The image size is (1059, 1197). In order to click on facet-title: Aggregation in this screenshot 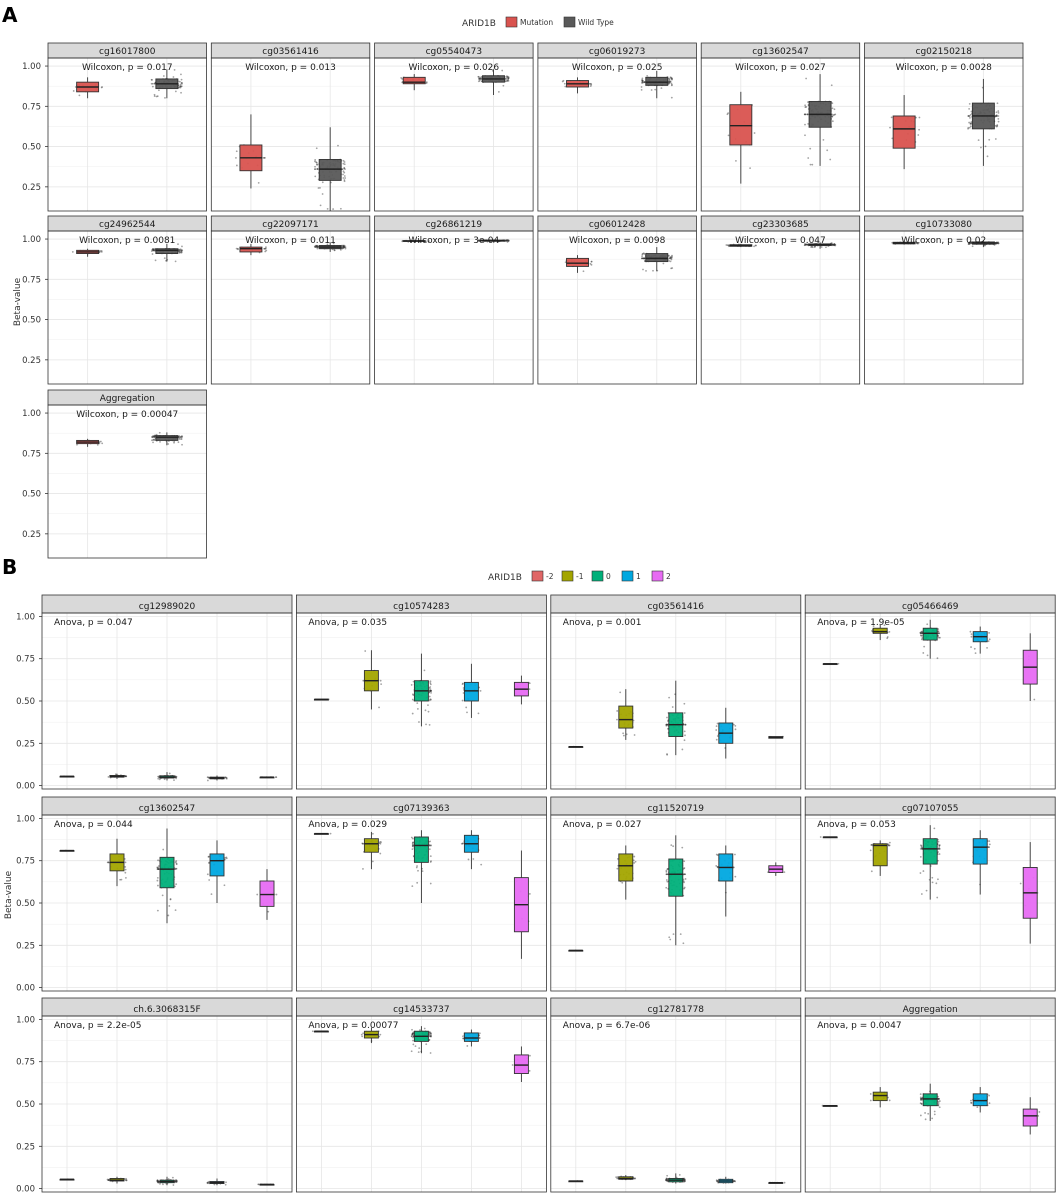, I will do `click(930, 1010)`.